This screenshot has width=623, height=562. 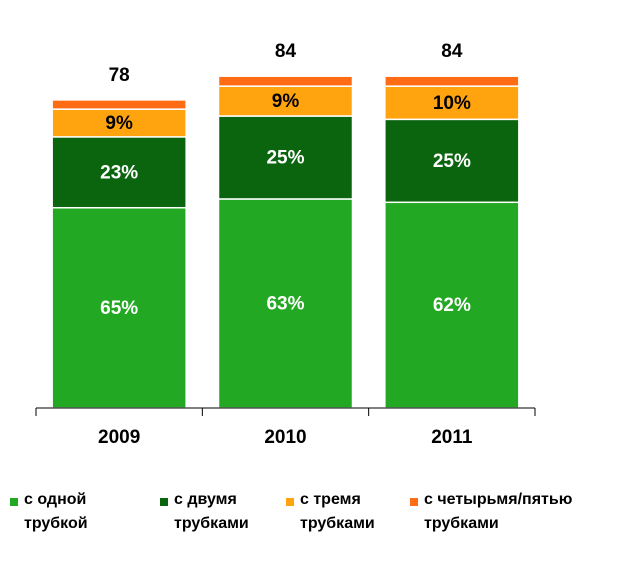 I want to click on value-label: 63%, so click(x=285, y=303).